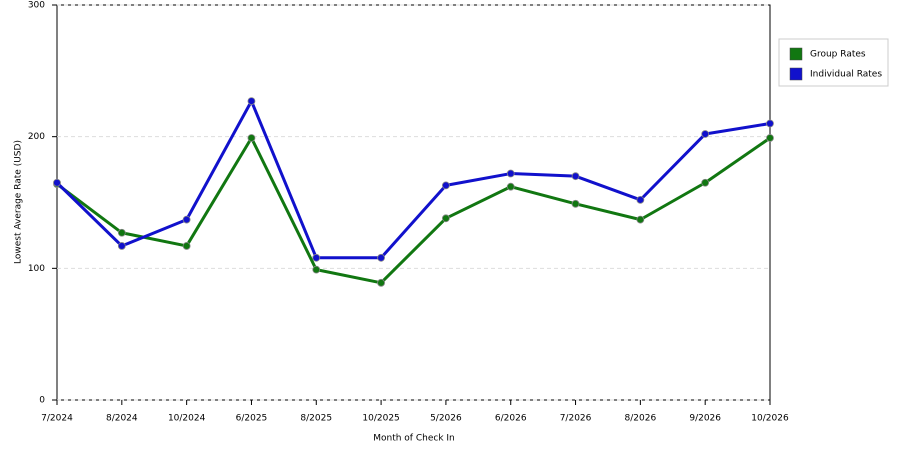 This screenshot has height=450, width=900. I want to click on legend-label: Individual Rates, so click(846, 75).